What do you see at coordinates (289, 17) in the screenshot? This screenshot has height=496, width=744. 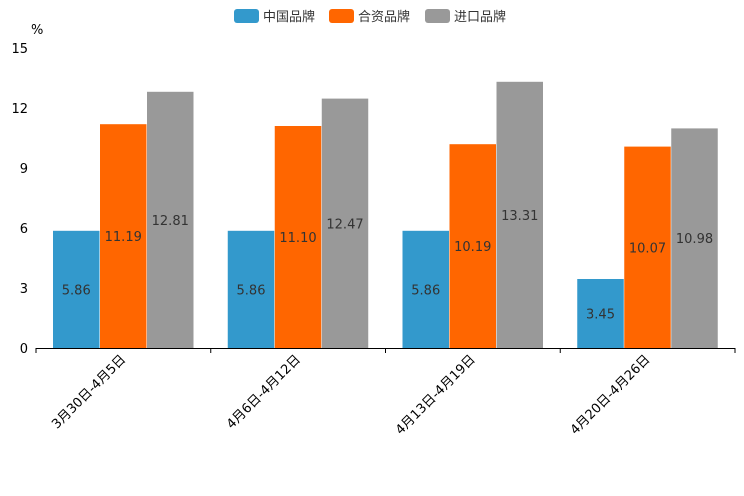 I see `legend-label-1: 中国品牌` at bounding box center [289, 17].